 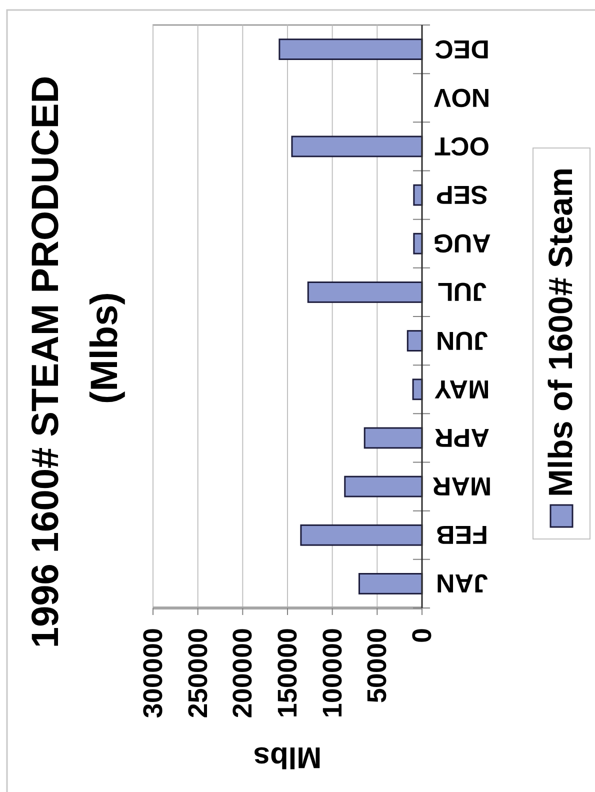 What do you see at coordinates (46, 362) in the screenshot?
I see `text: 1996 1600# STEAM PRODUCED` at bounding box center [46, 362].